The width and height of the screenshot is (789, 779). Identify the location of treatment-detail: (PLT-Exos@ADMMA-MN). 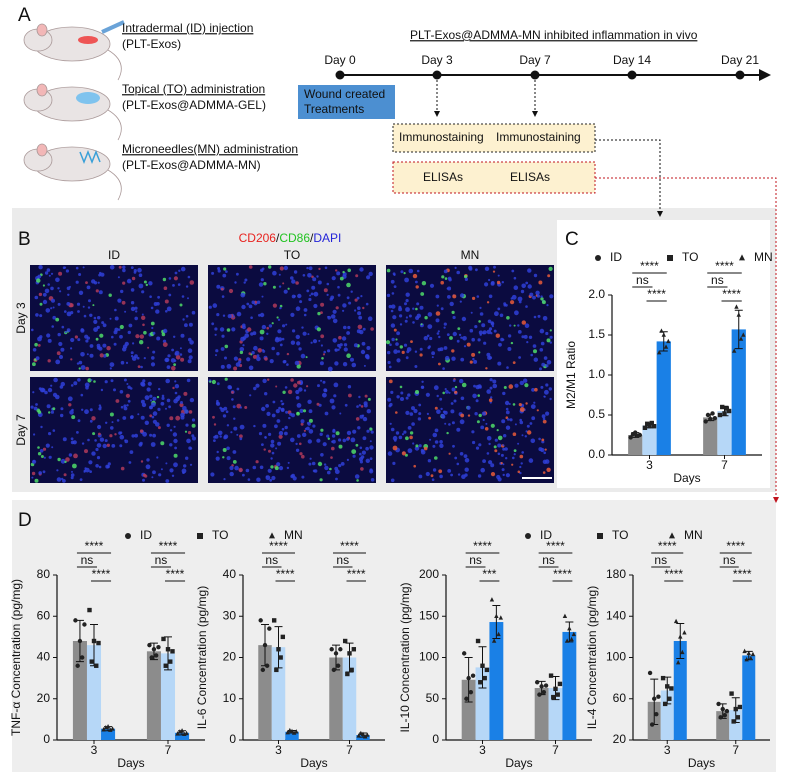
(191, 165).